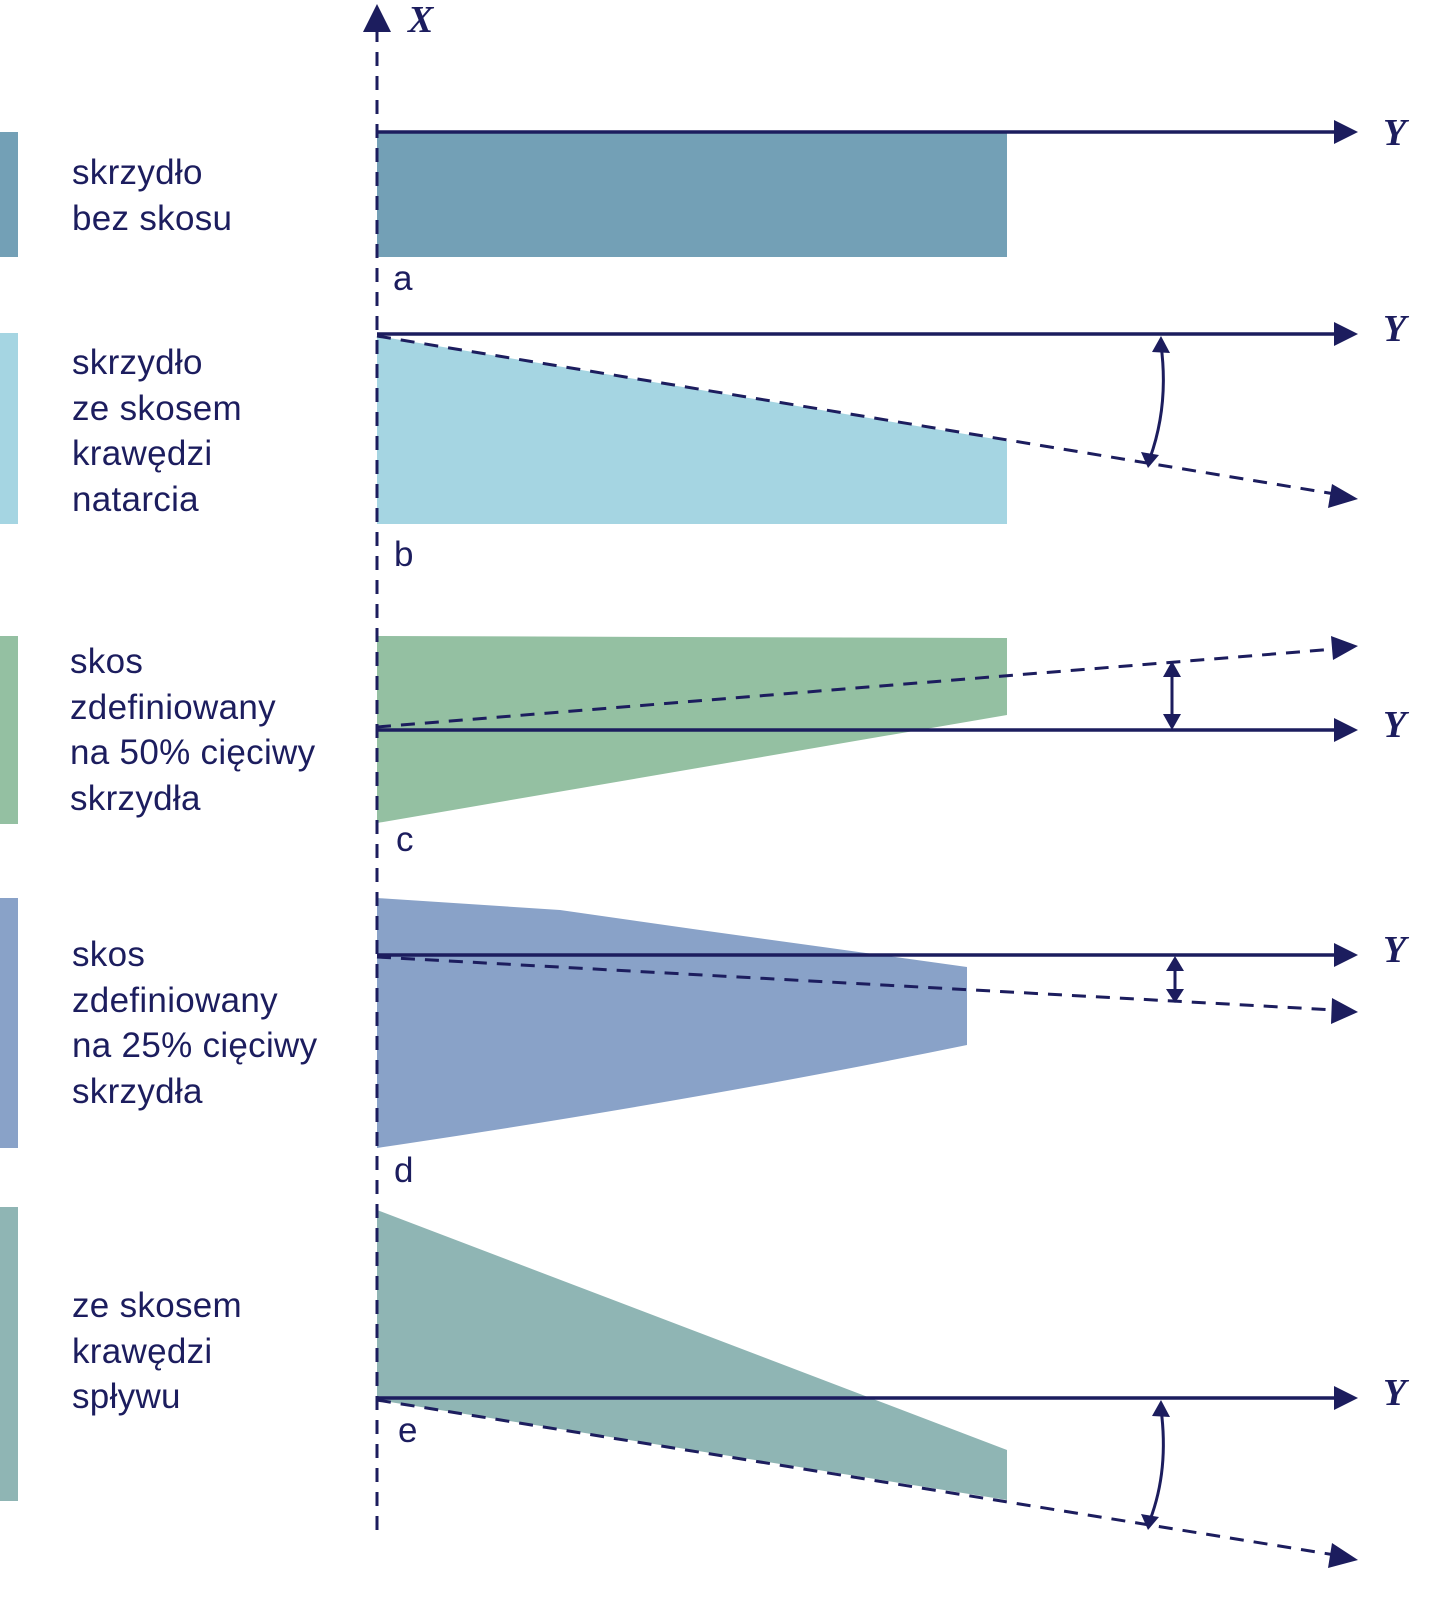 The height and width of the screenshot is (1600, 1438). Describe the element at coordinates (157, 1351) in the screenshot. I see `label-e: ze skosem krawędzi spływu` at that location.